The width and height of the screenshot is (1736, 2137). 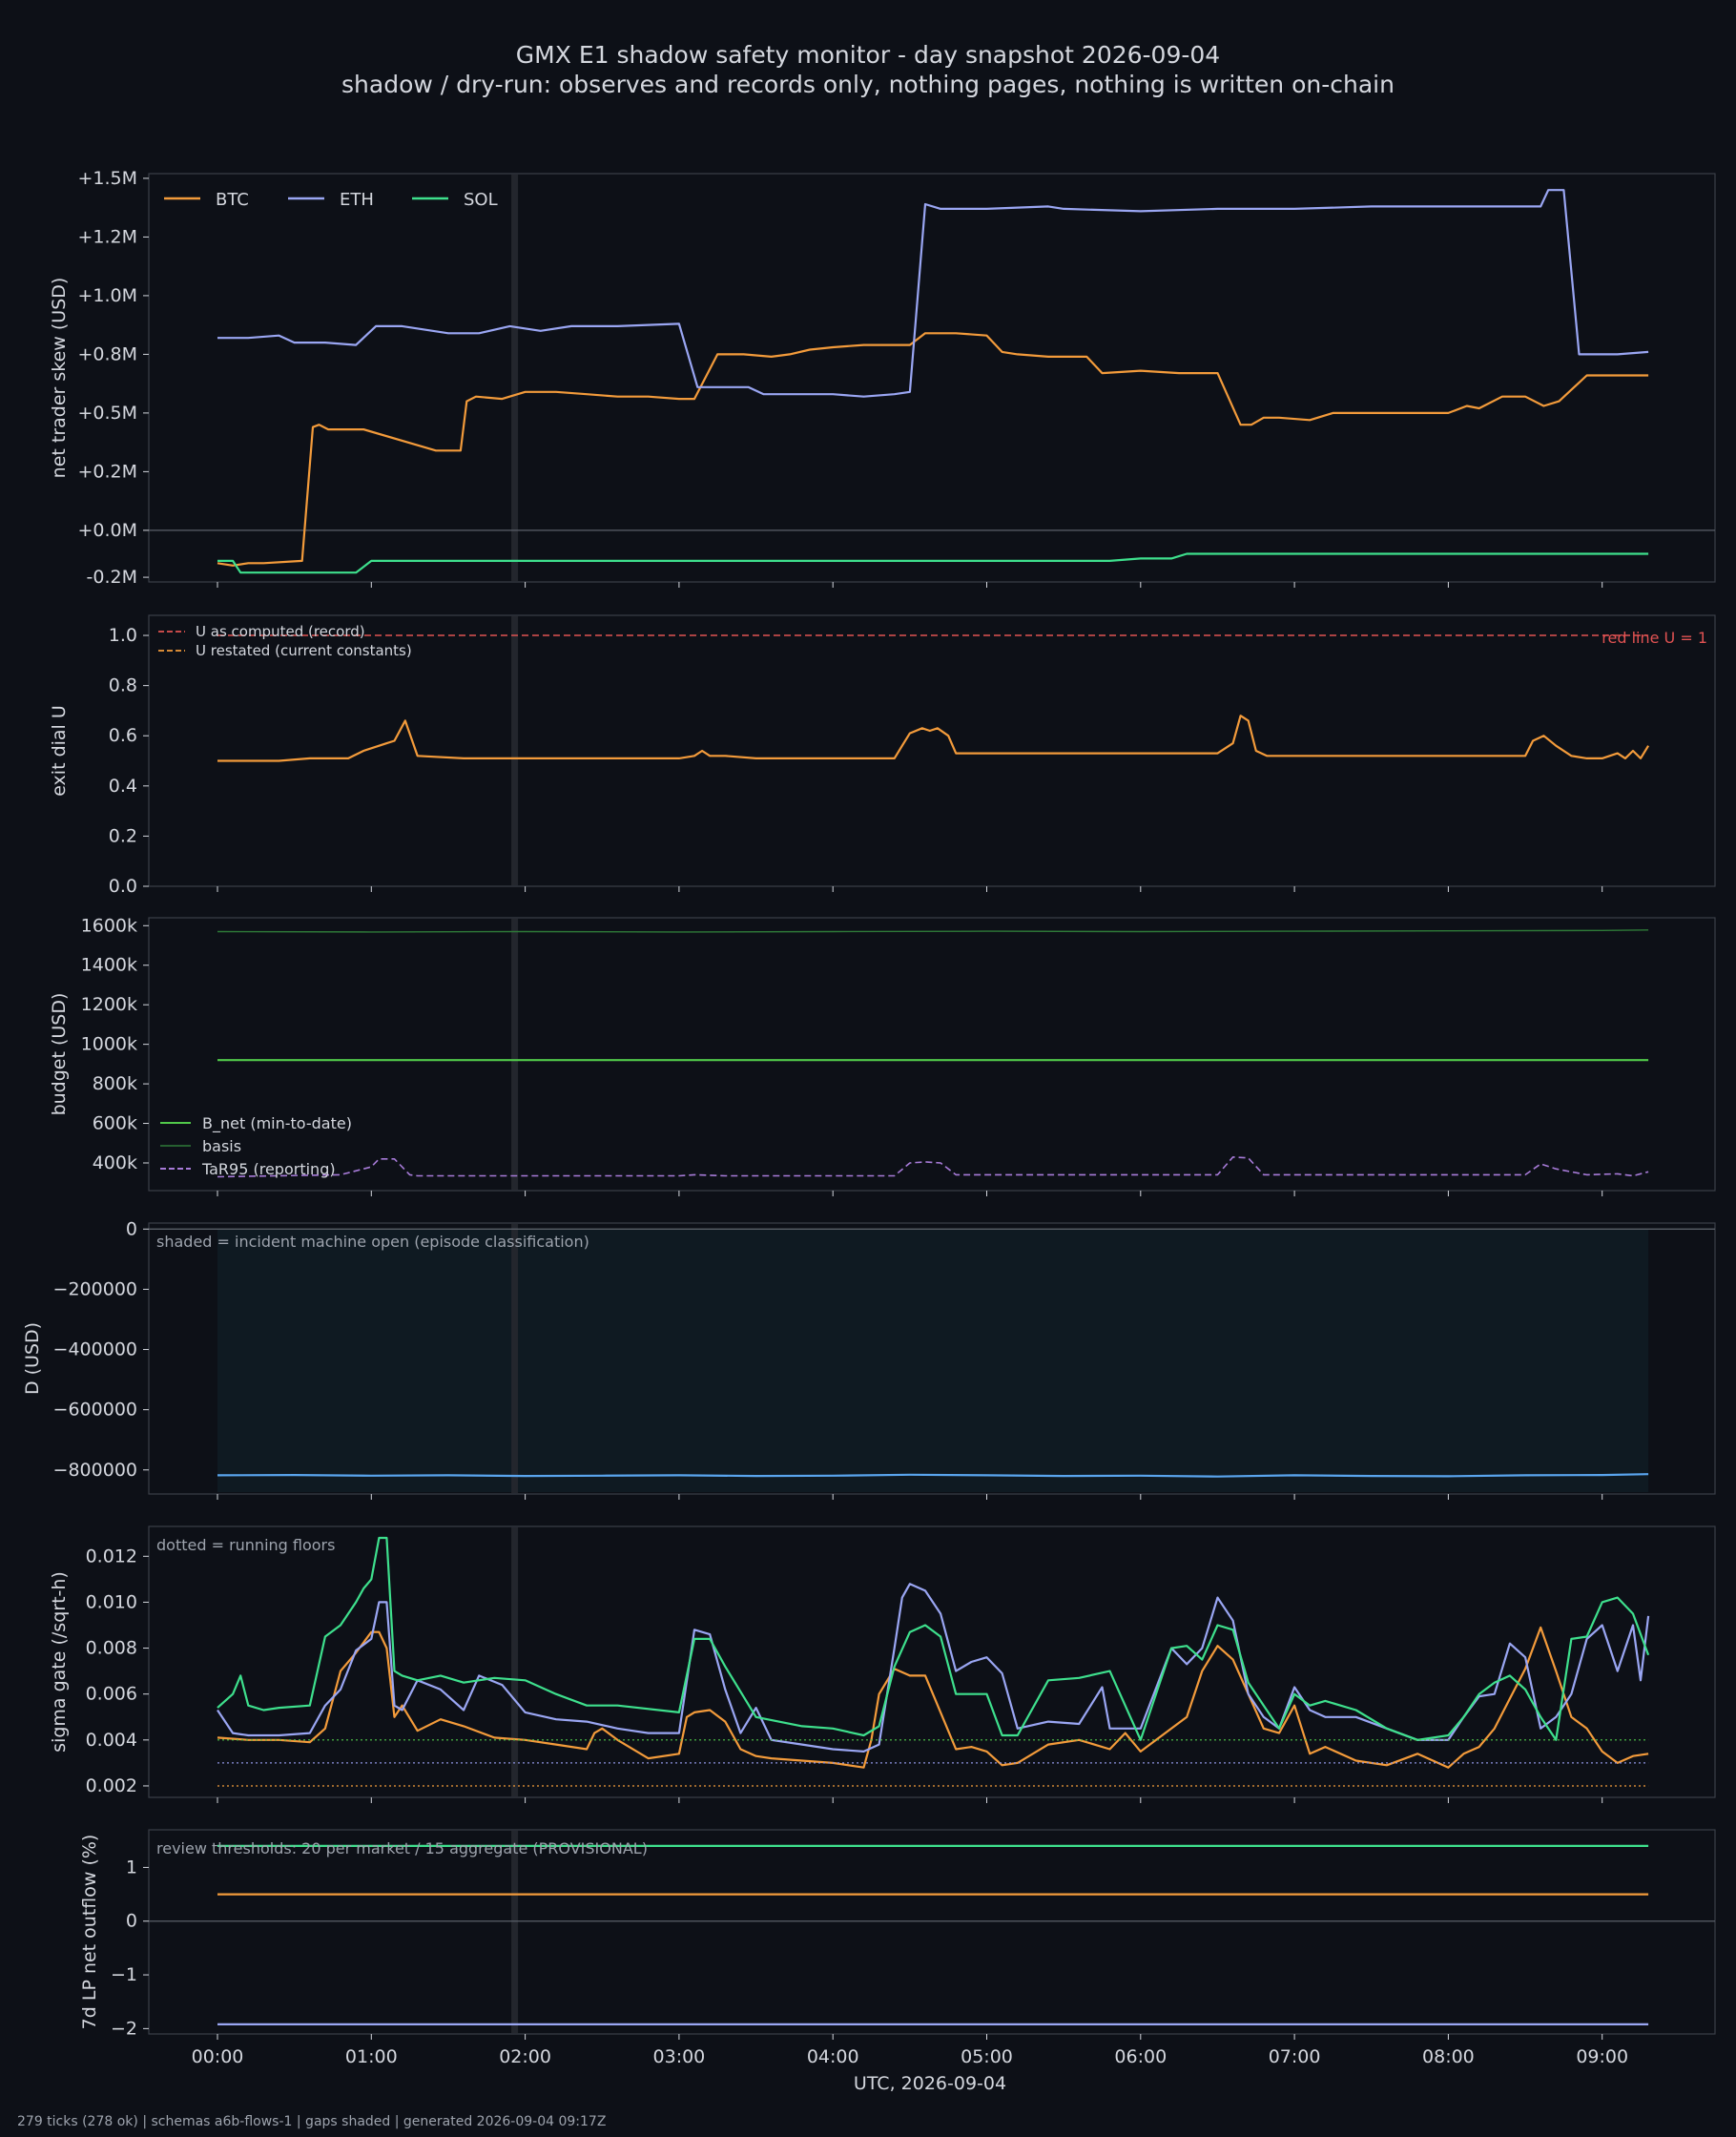 What do you see at coordinates (107, 530) in the screenshot?
I see `y-tick-label: +0.0M` at bounding box center [107, 530].